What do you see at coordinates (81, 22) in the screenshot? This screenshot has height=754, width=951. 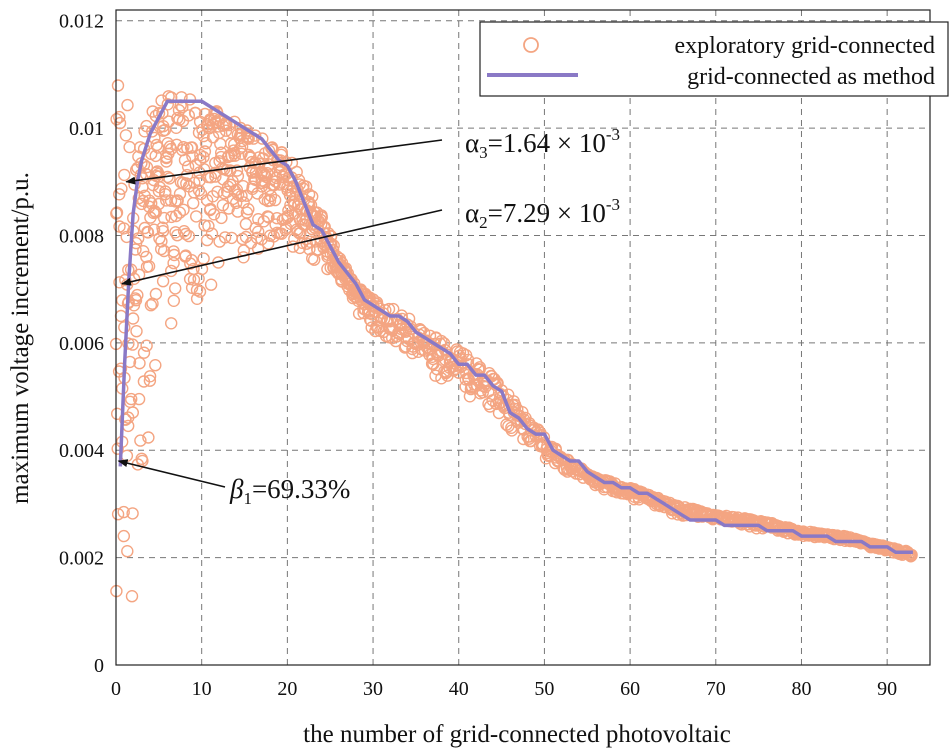 I see `y-tick-label: 0.012` at bounding box center [81, 22].